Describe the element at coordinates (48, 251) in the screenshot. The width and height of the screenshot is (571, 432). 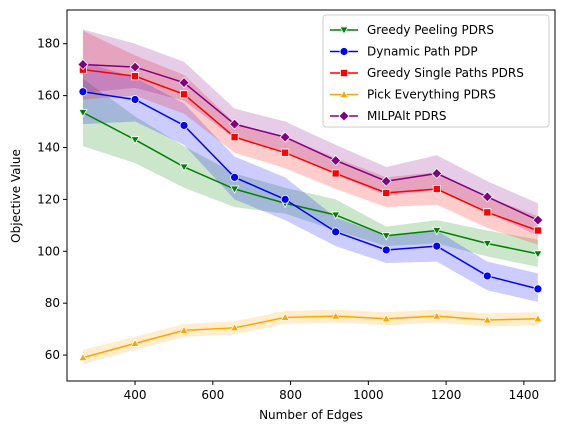
I see `y-tick-label: 100` at that location.